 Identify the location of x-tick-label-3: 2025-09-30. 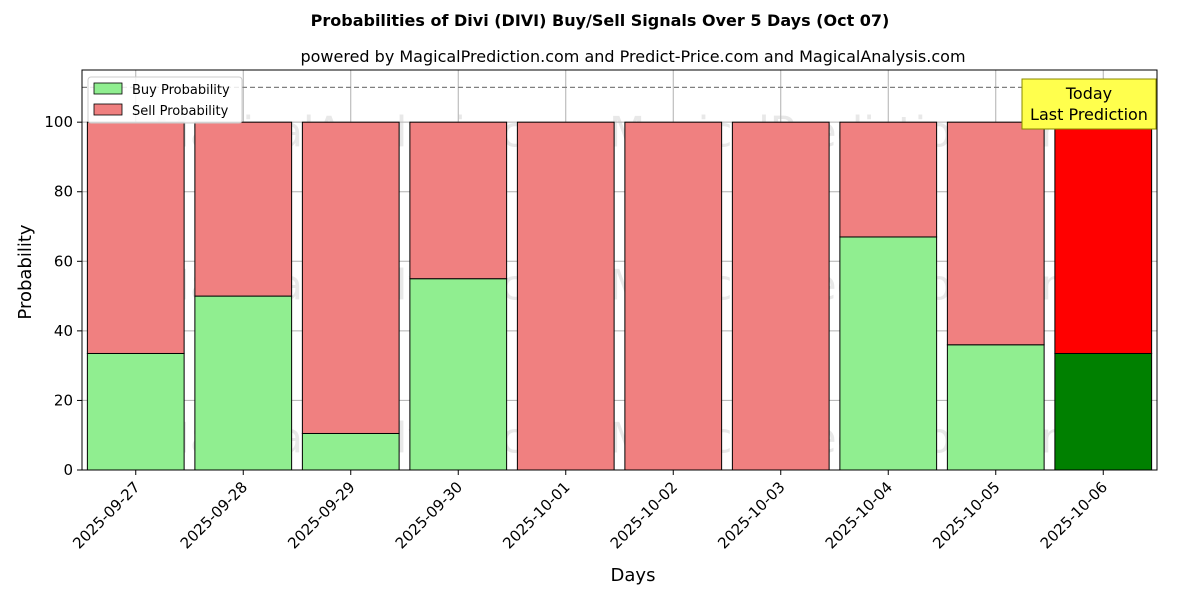
(429, 515).